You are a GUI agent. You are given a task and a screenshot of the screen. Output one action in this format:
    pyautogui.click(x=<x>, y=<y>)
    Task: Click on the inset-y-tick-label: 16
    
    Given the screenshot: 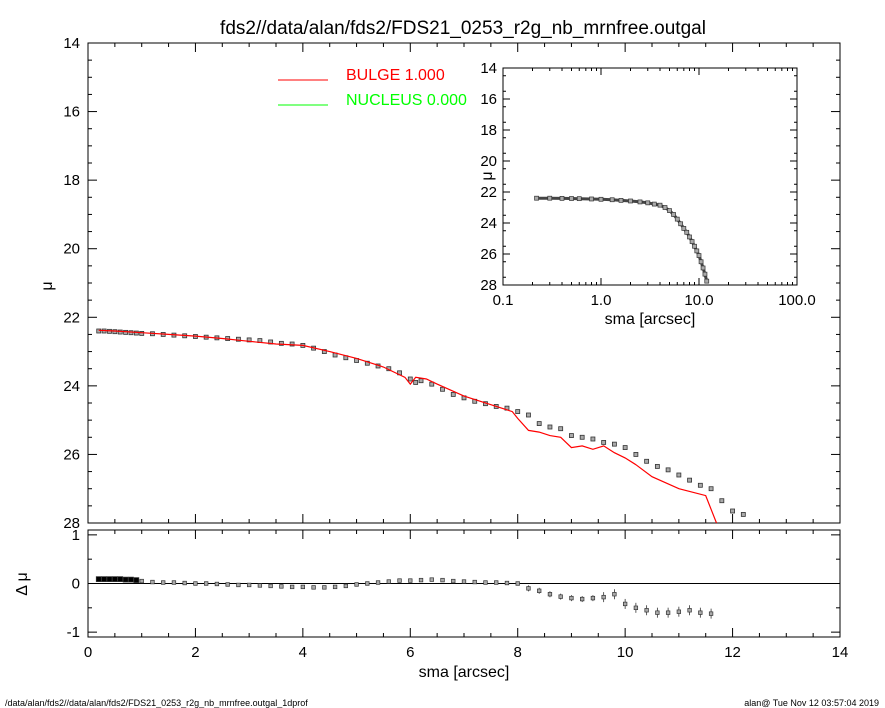 What is the action you would take?
    pyautogui.click(x=488, y=99)
    